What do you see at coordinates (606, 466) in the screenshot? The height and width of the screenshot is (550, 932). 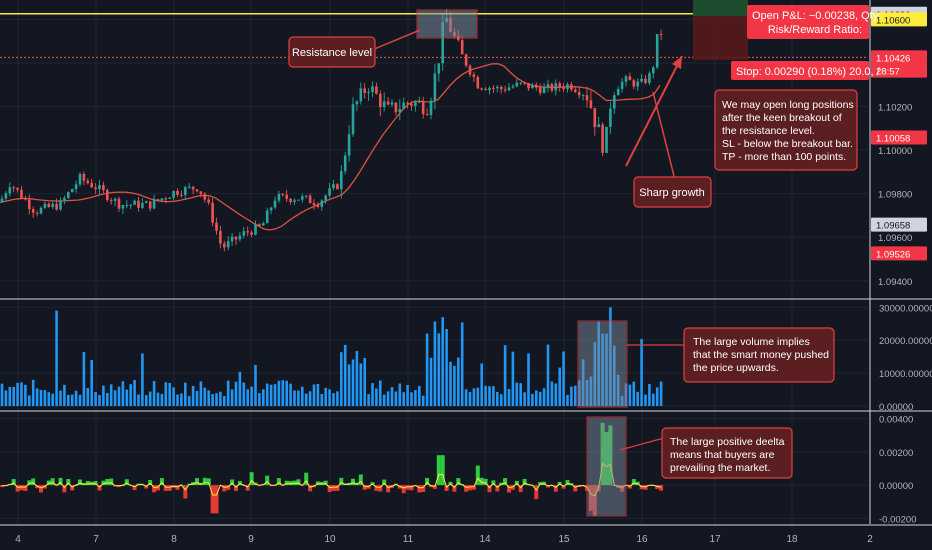 I see `delta-highlight-box` at bounding box center [606, 466].